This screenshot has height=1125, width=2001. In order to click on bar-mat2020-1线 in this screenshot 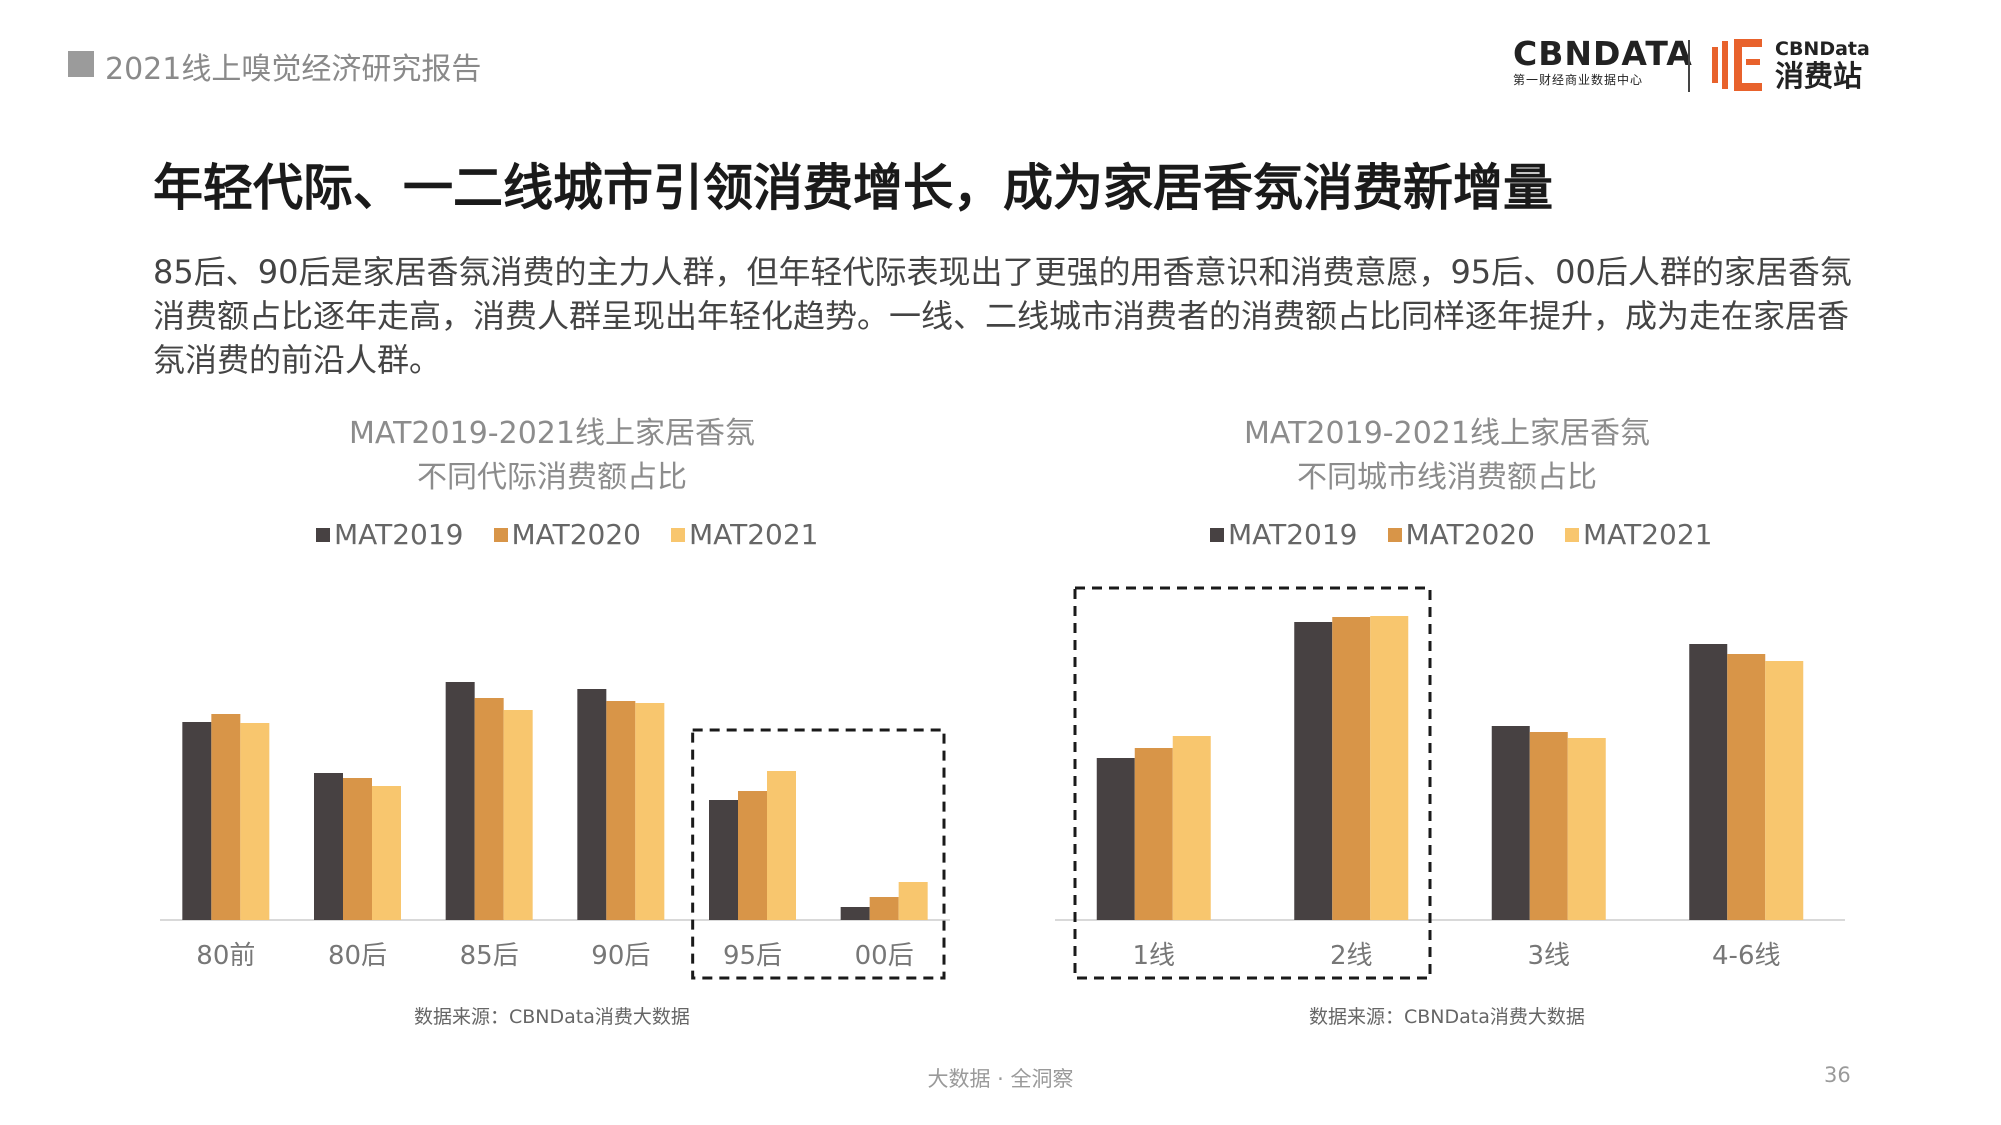, I will do `click(1153, 834)`.